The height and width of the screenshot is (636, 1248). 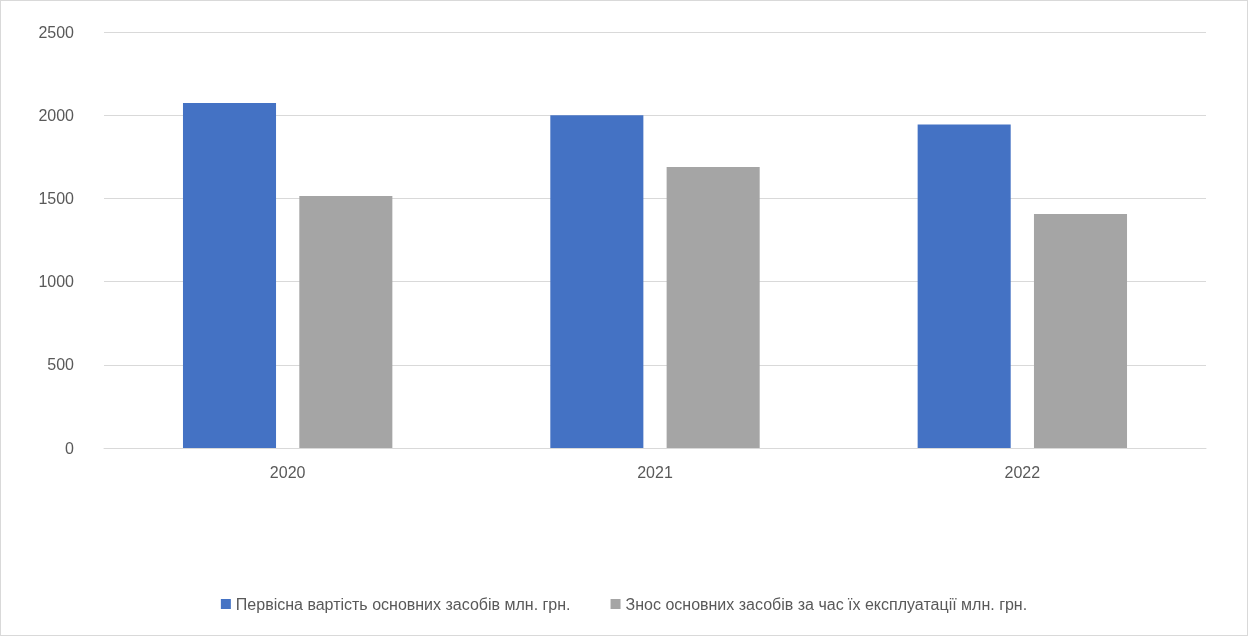 What do you see at coordinates (655, 472) in the screenshot?
I see `x-tick-label: 2021` at bounding box center [655, 472].